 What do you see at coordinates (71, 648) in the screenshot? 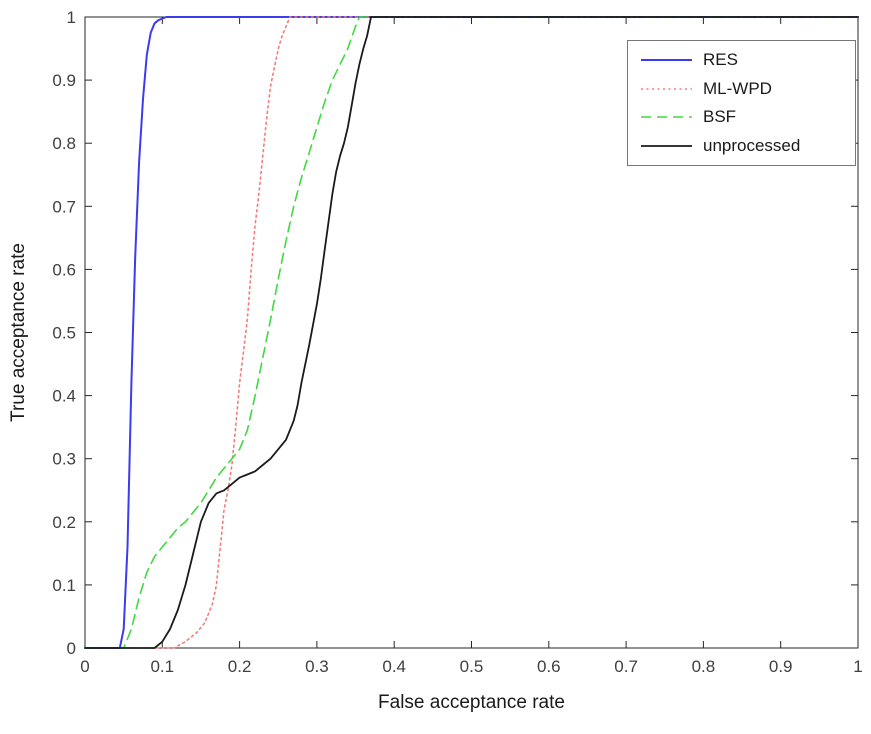
I see `y-tick-label: 0` at bounding box center [71, 648].